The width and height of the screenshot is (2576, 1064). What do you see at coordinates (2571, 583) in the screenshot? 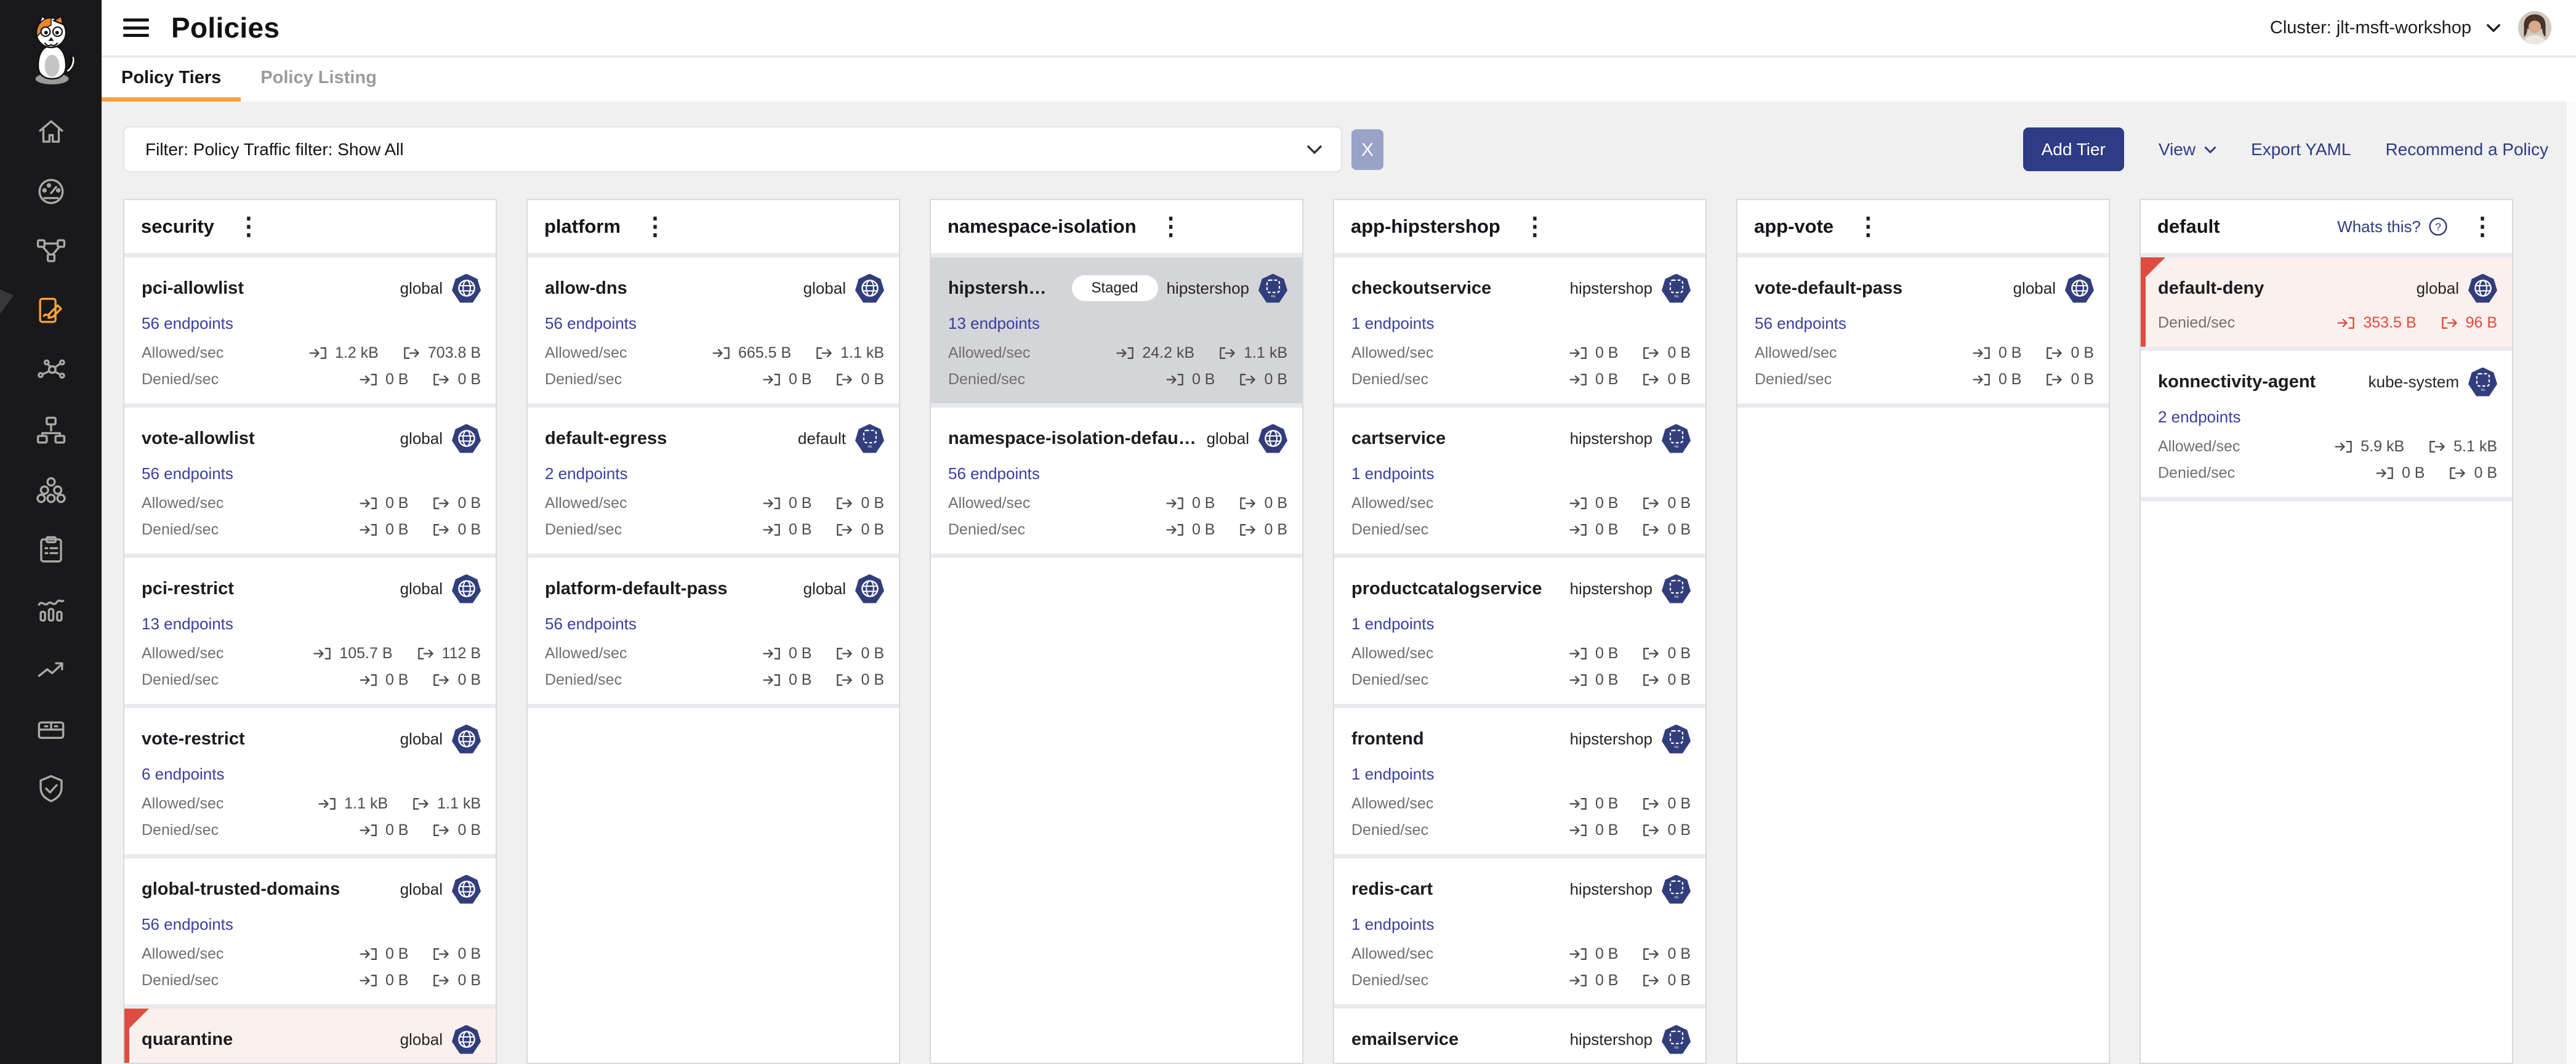
I see `vertical-scrollbar` at bounding box center [2571, 583].